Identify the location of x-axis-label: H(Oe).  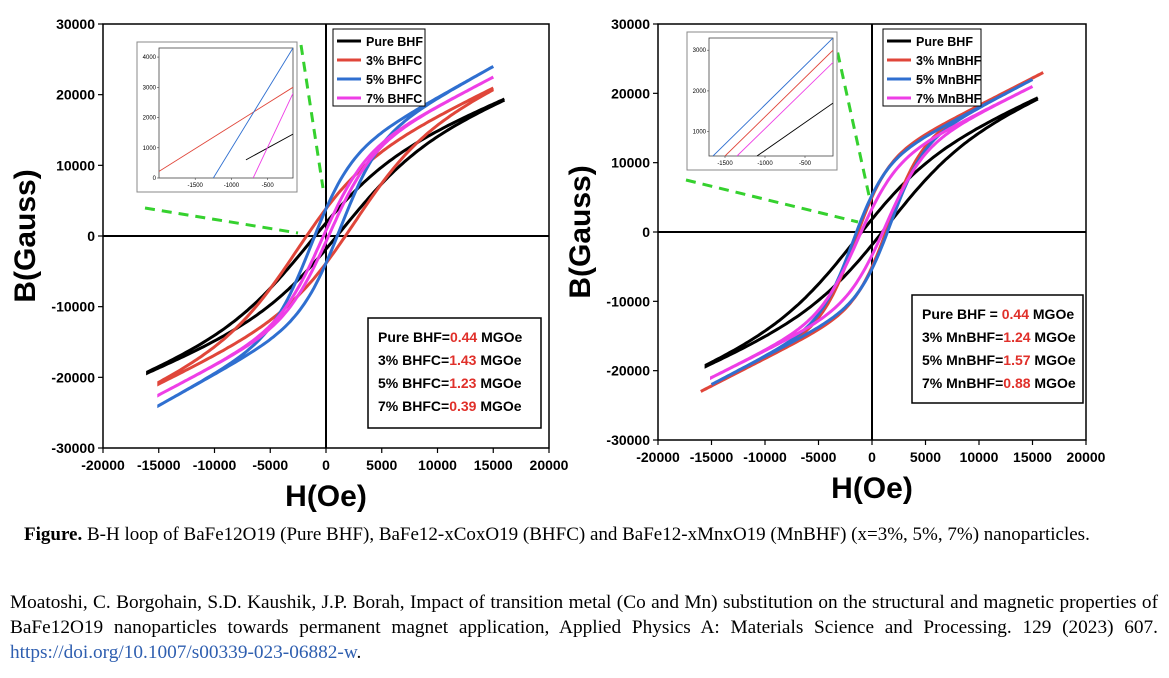
(326, 496).